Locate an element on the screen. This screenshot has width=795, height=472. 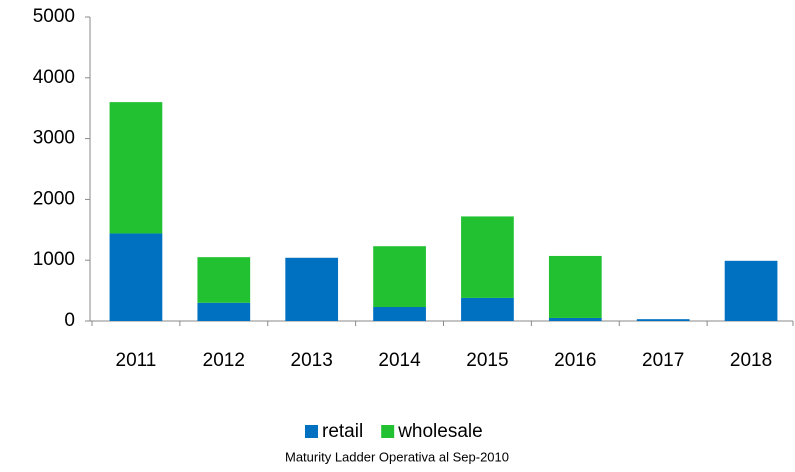
y-tick-label: 0 is located at coordinates (69, 320).